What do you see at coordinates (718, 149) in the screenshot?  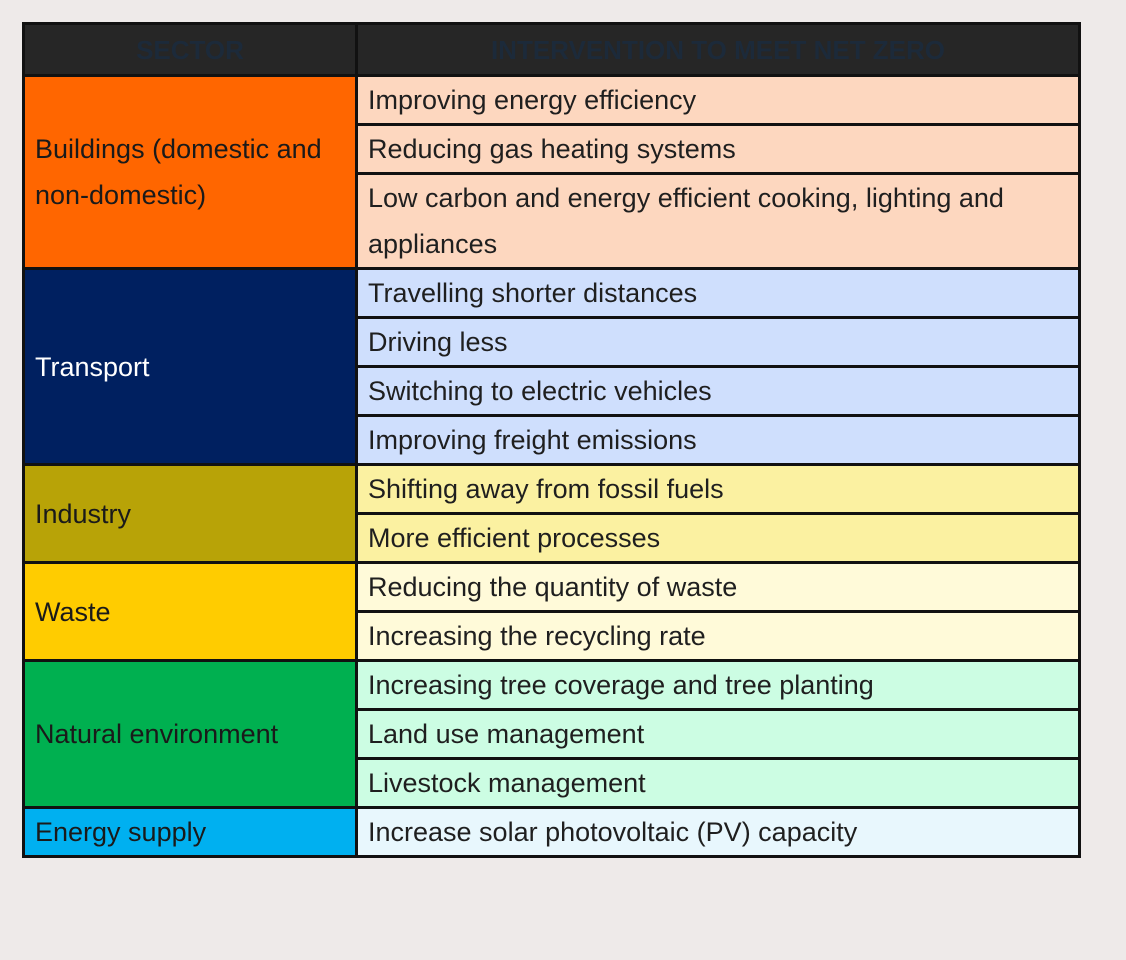 I see `intervention-cell: Reducing gas heating systems` at bounding box center [718, 149].